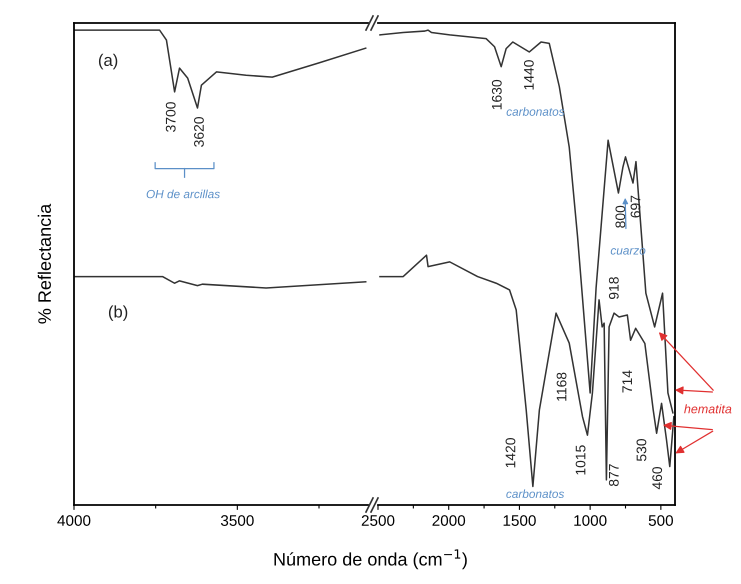  Describe the element at coordinates (237, 520) in the screenshot. I see `x-tick-label: 3500` at that location.